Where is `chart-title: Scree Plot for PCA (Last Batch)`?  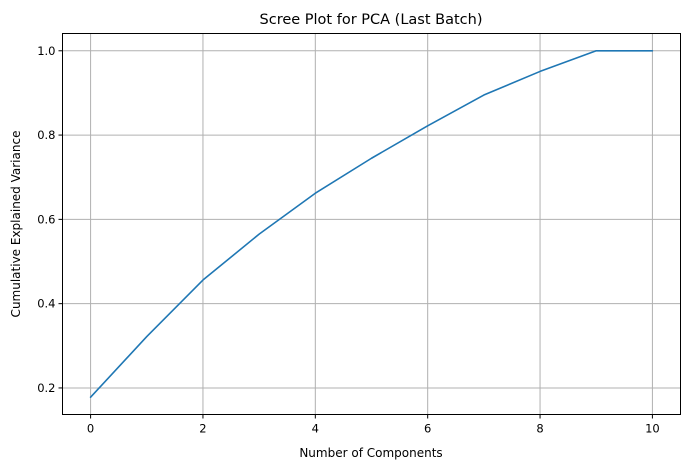 chart-title: Scree Plot for PCA (Last Batch) is located at coordinates (371, 20).